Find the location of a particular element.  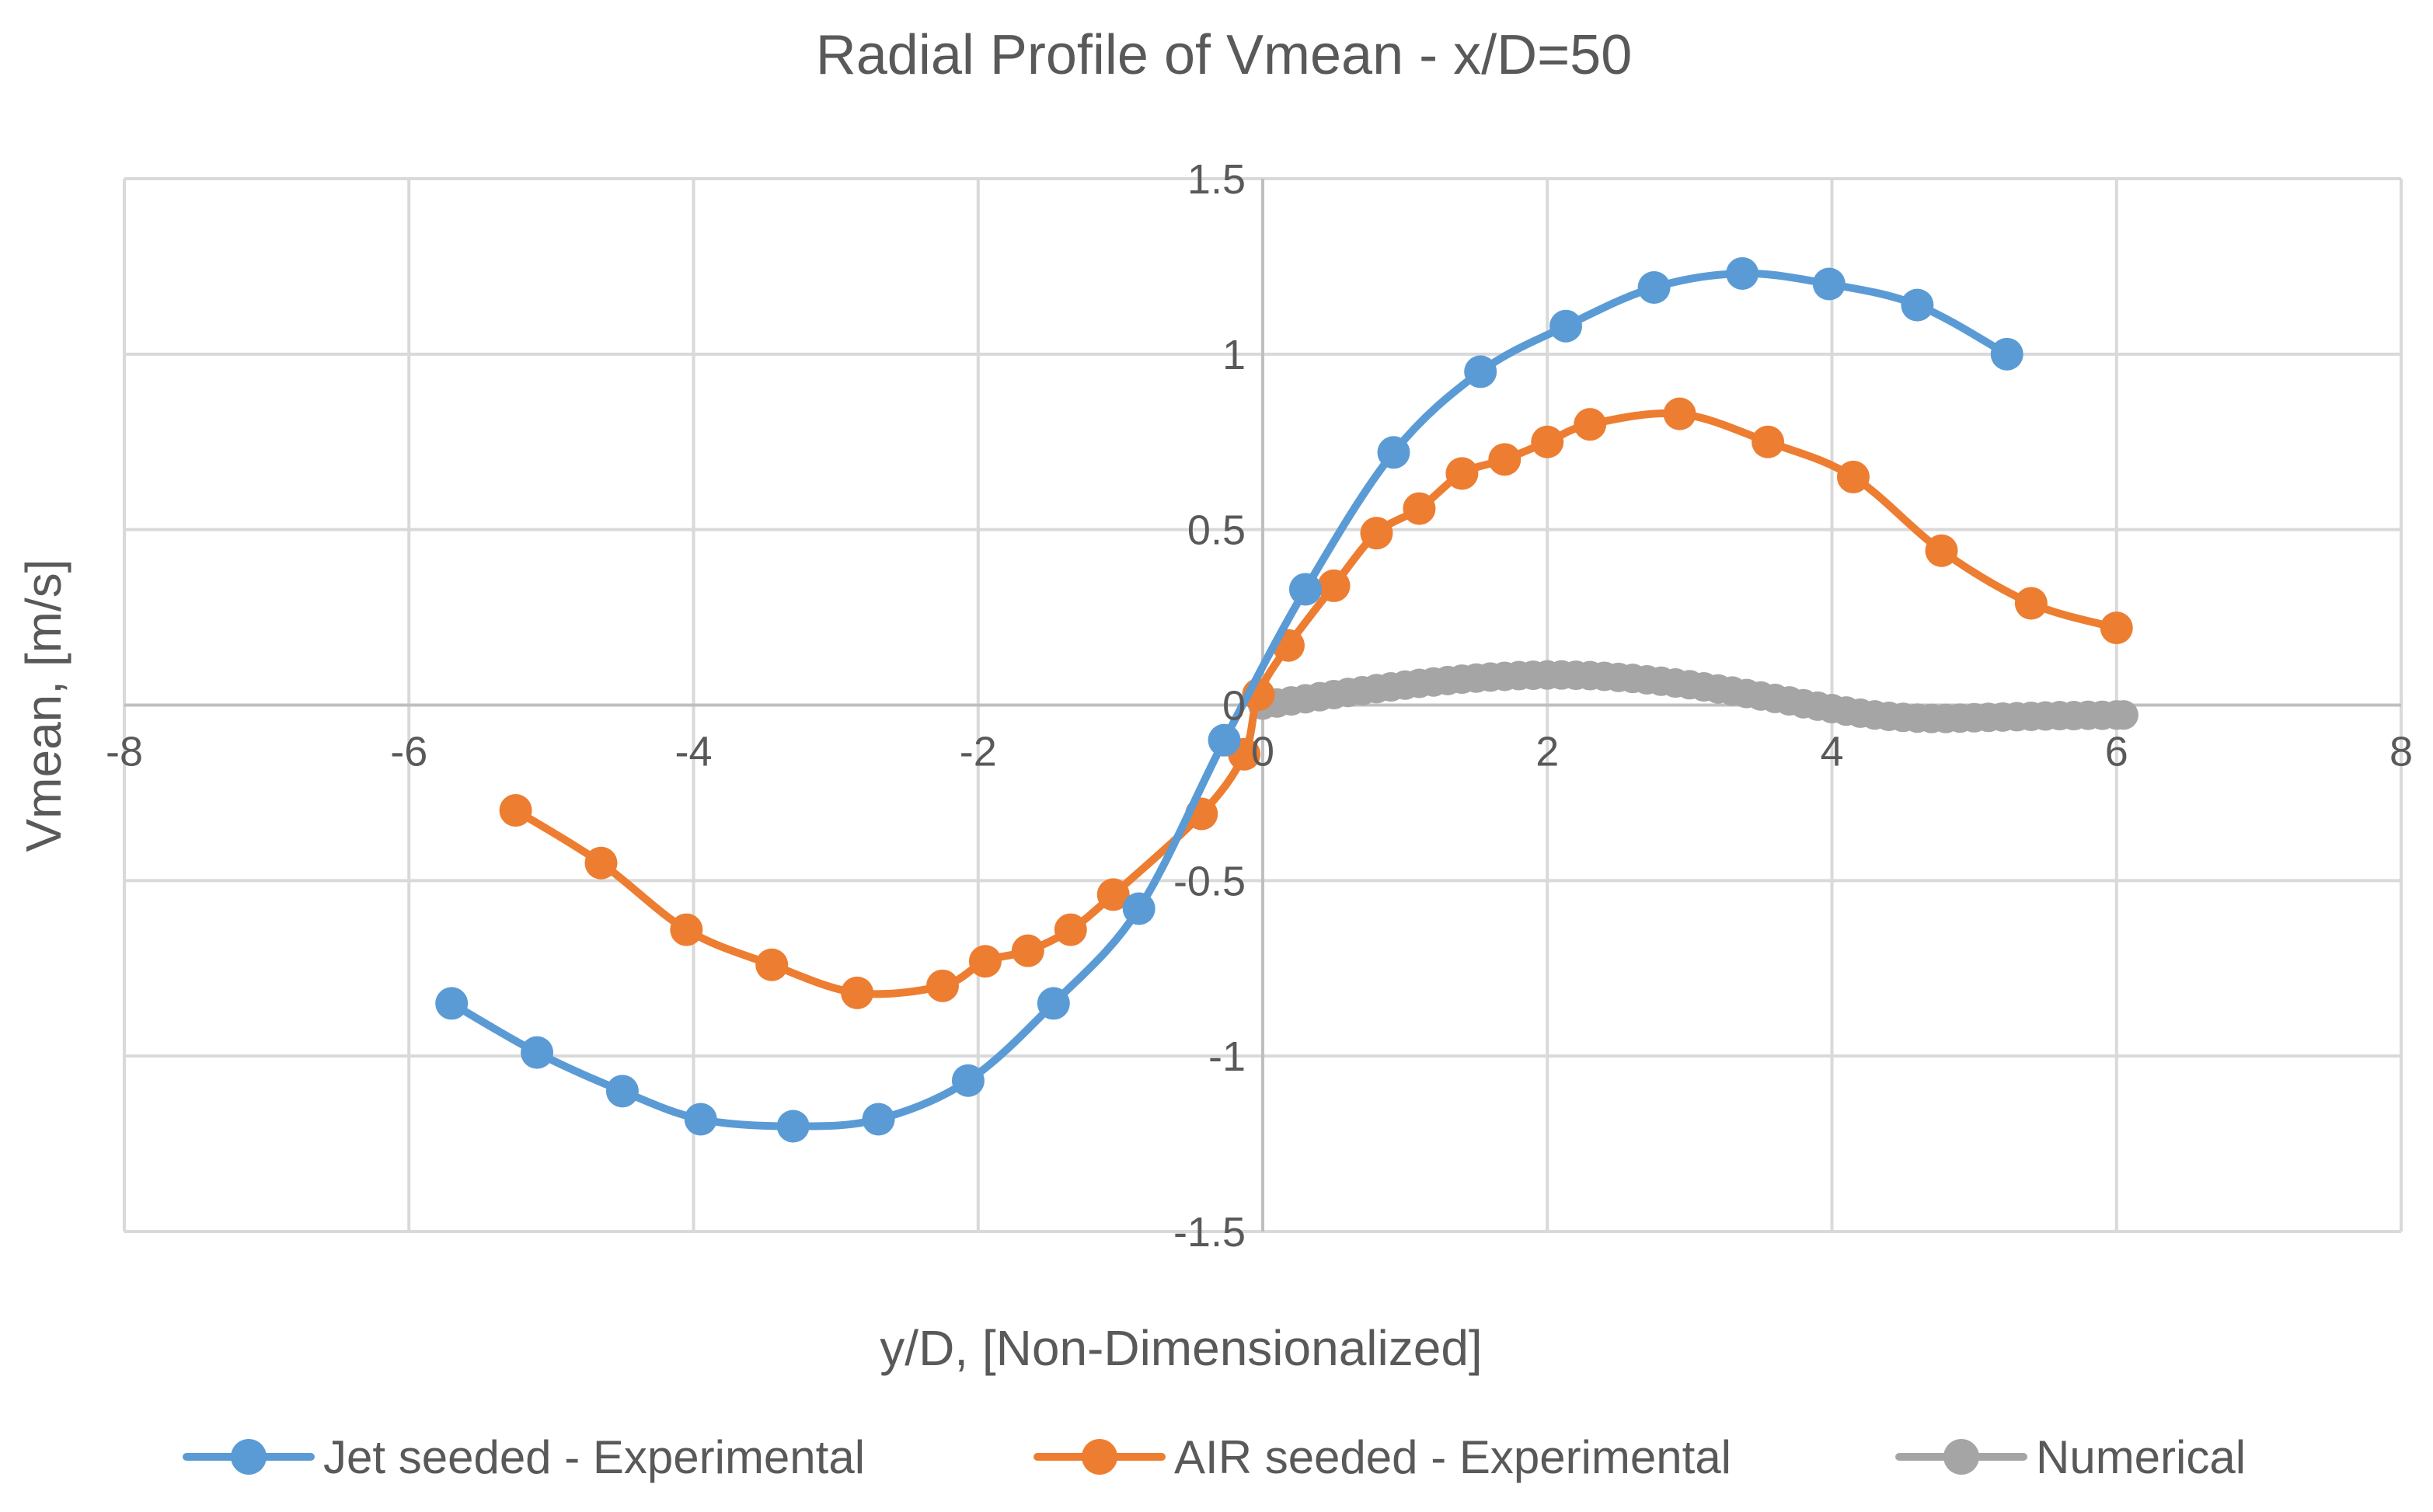

x-tick-label-4: 0 is located at coordinates (1263, 752).